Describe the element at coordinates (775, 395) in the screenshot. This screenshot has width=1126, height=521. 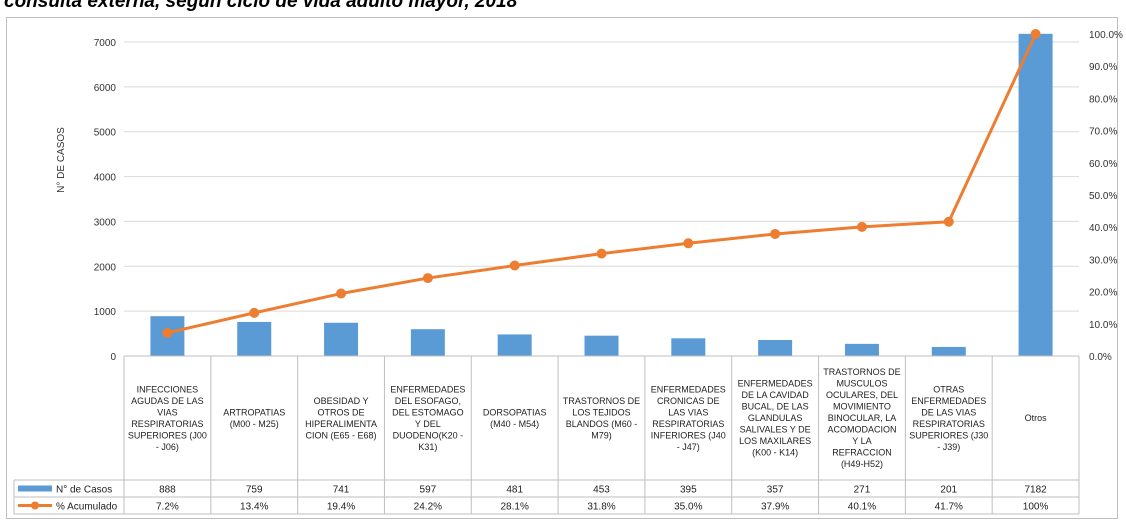
I see `category-label: DE LA CAVIDAD` at that location.